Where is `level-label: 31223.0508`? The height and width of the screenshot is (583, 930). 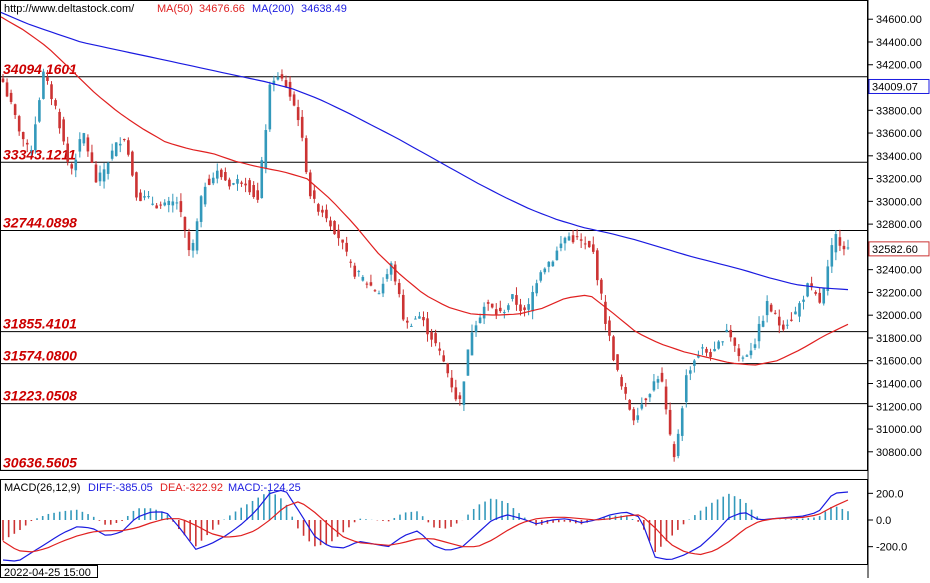 level-label: 31223.0508 is located at coordinates (40, 396).